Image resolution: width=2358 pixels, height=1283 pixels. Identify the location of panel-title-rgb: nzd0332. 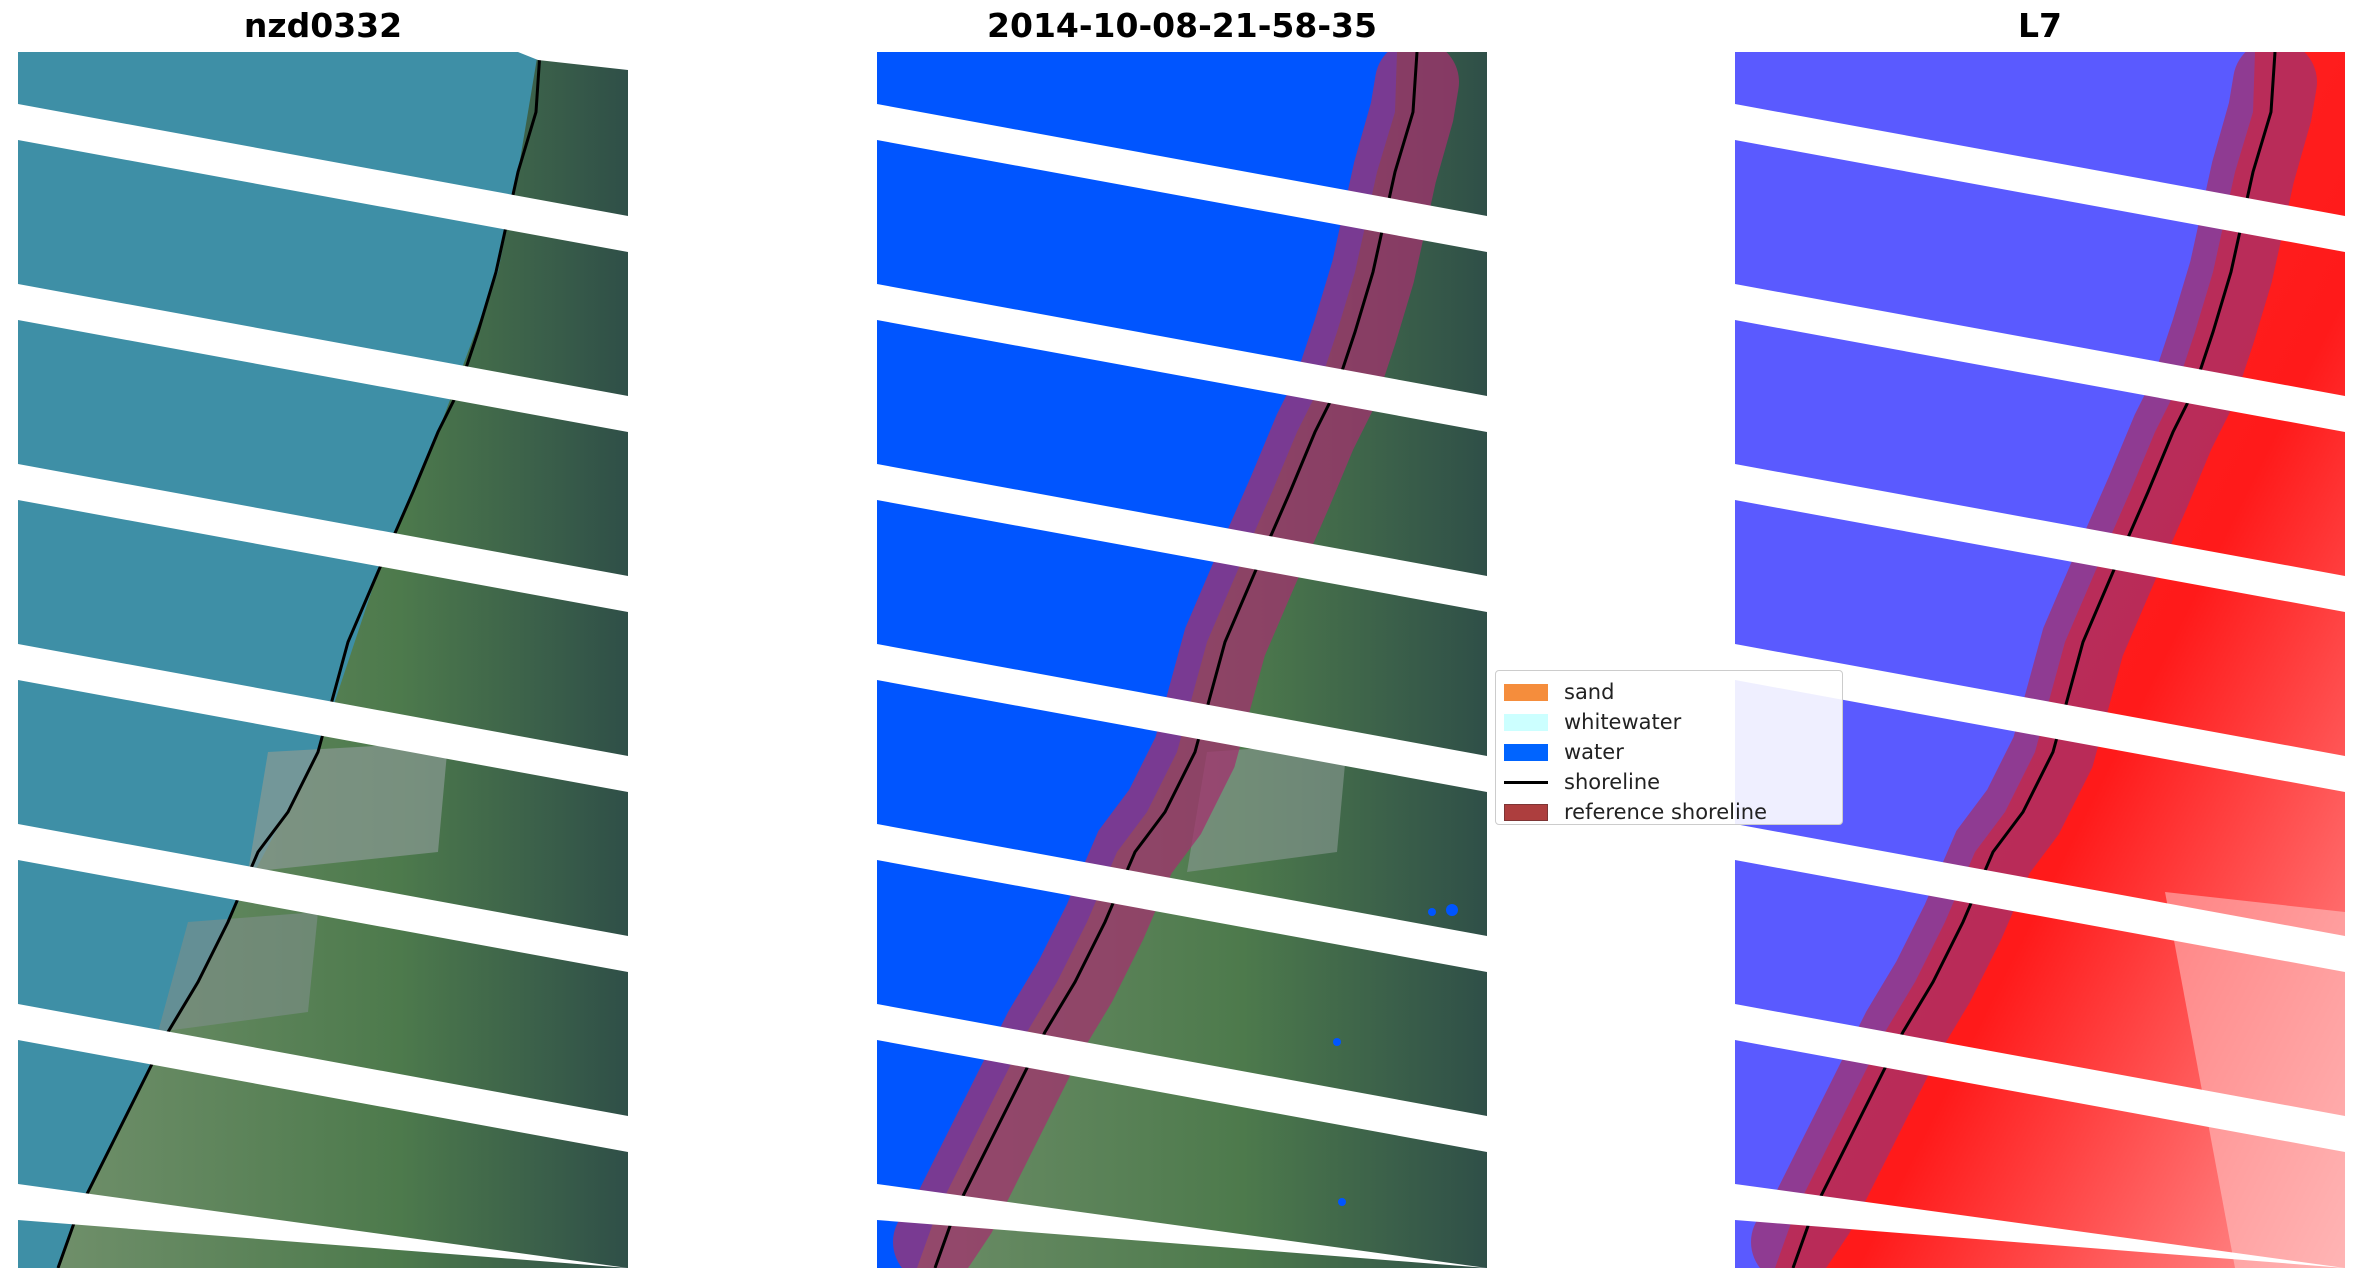
(323, 25).